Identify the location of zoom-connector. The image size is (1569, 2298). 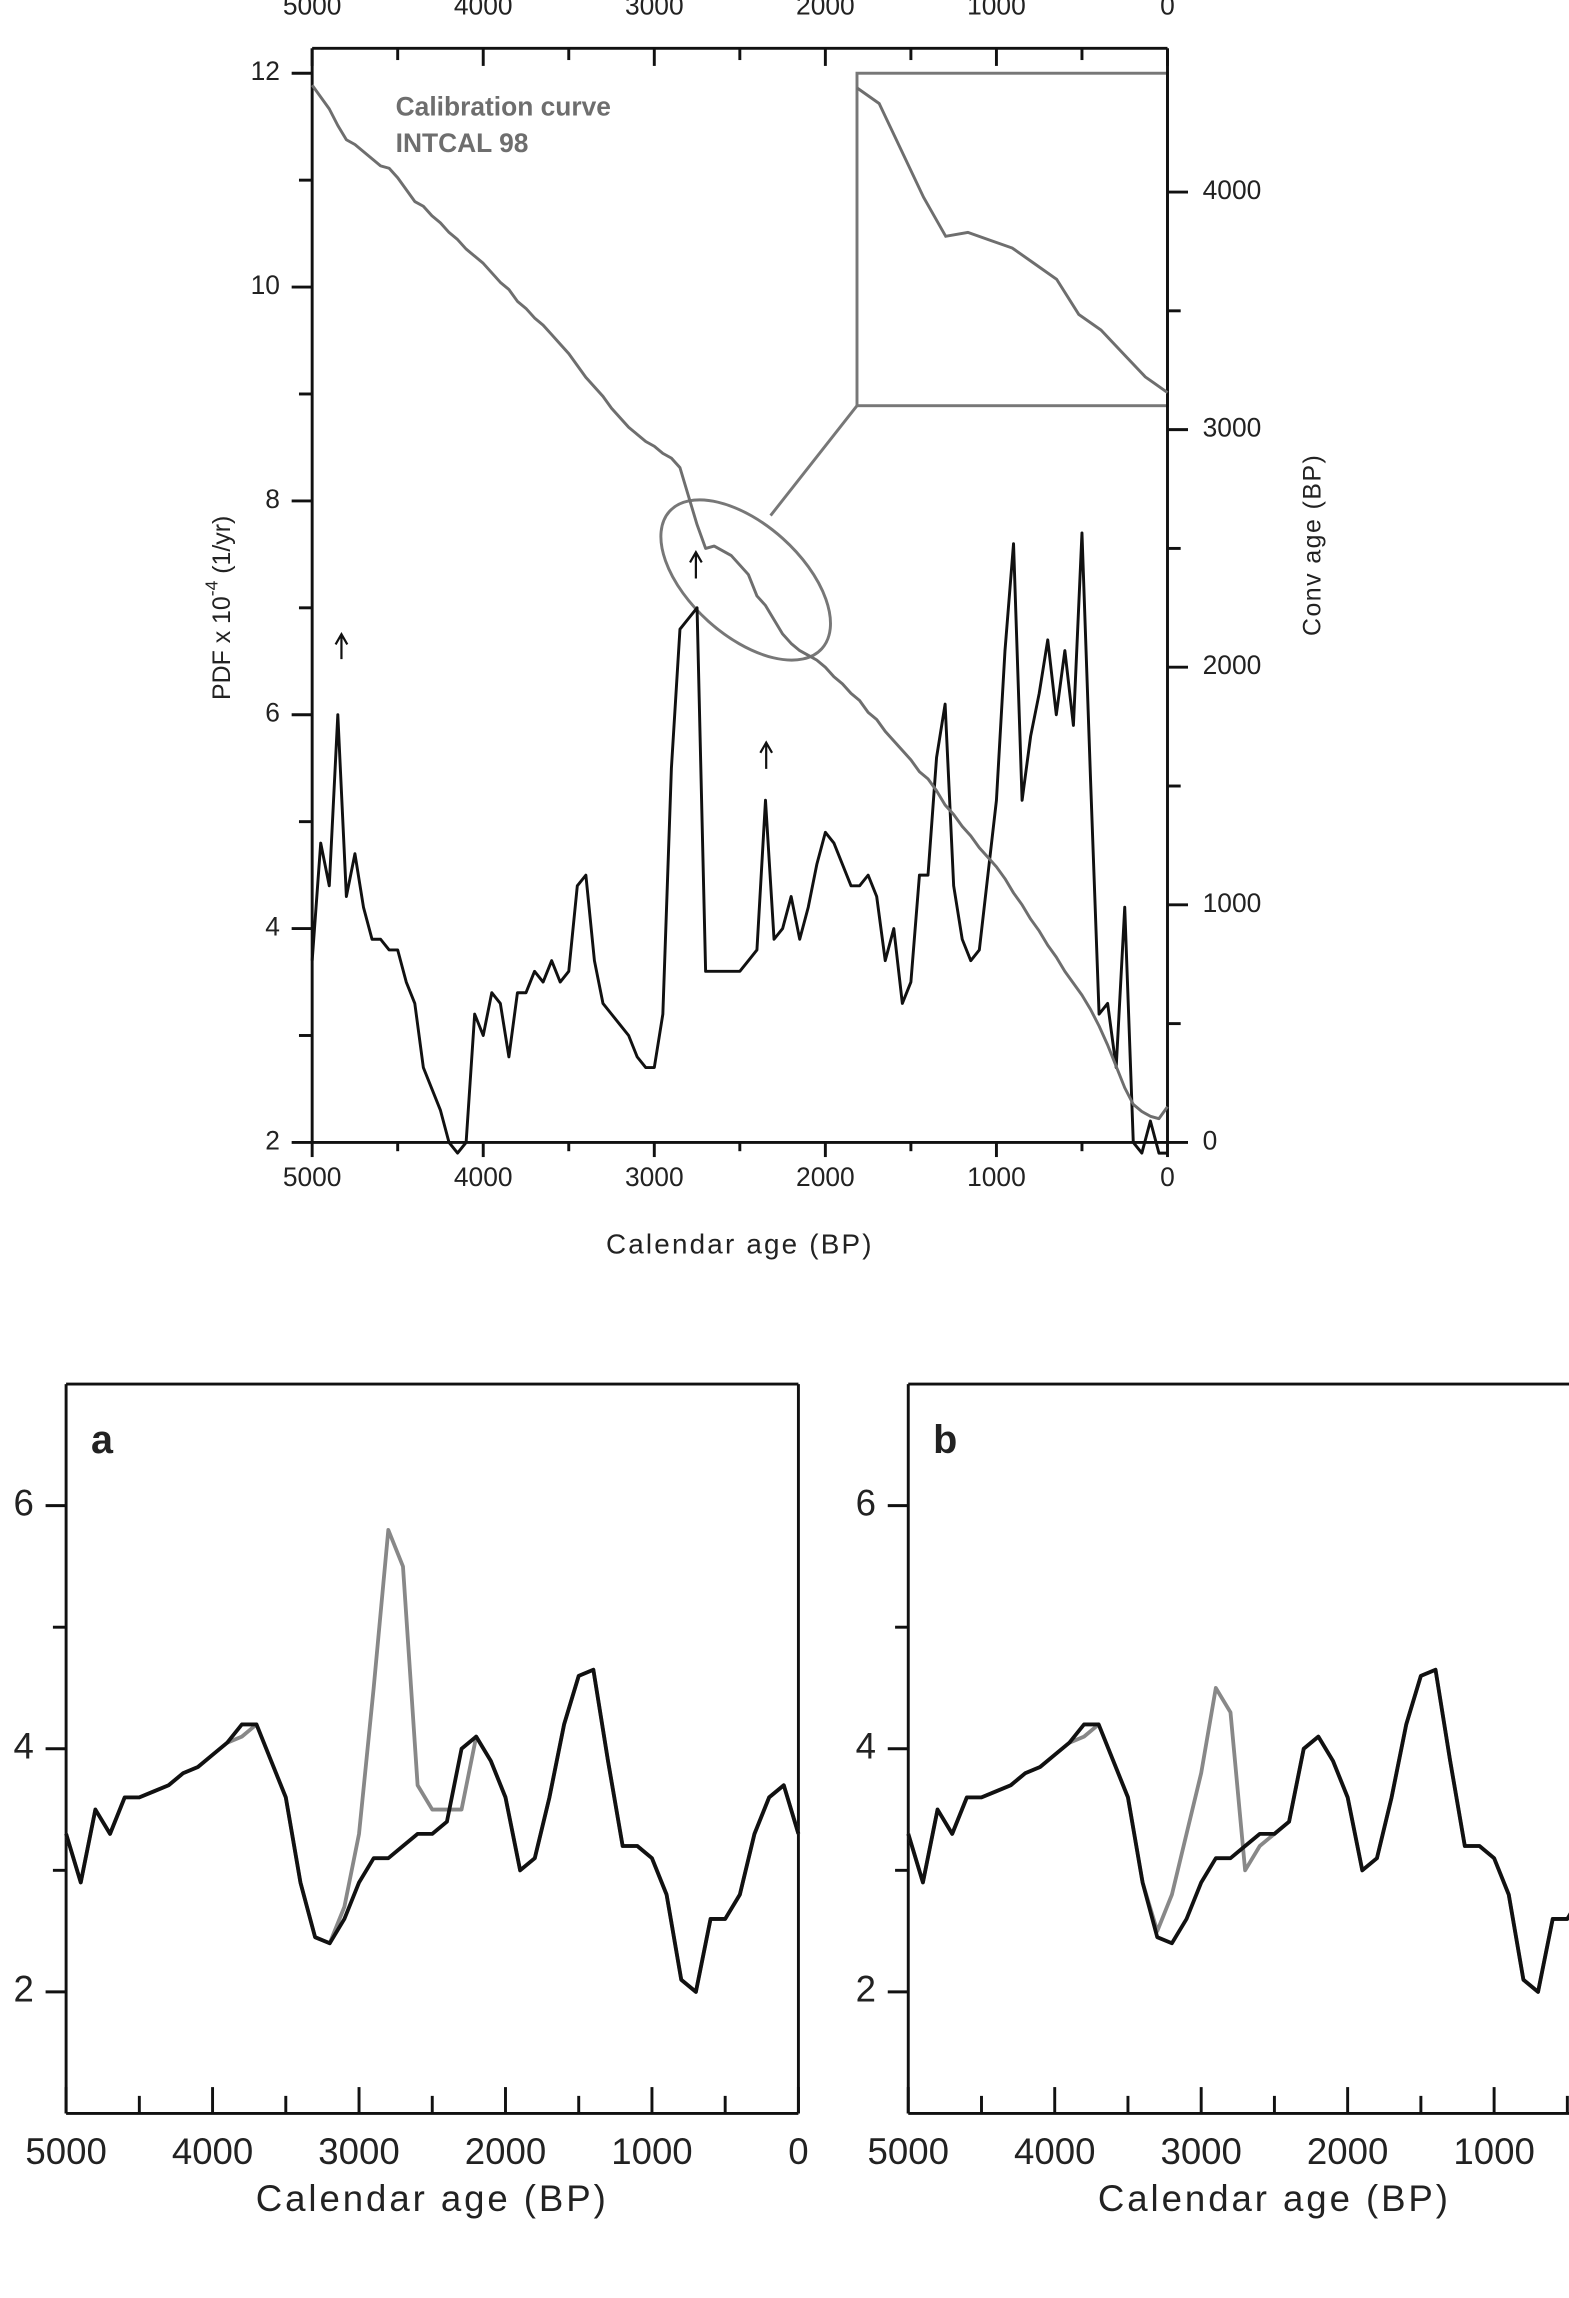
(814, 460).